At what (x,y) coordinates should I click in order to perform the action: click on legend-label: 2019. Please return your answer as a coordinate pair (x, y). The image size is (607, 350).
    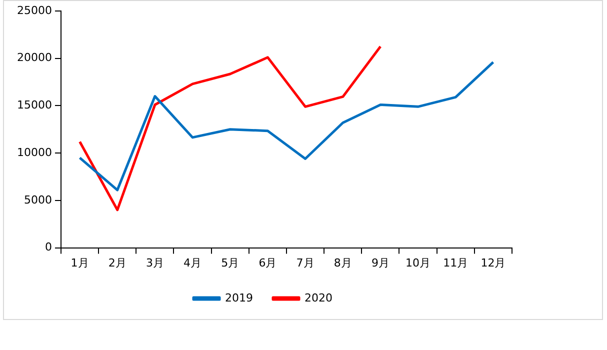
    Looking at the image, I should click on (239, 297).